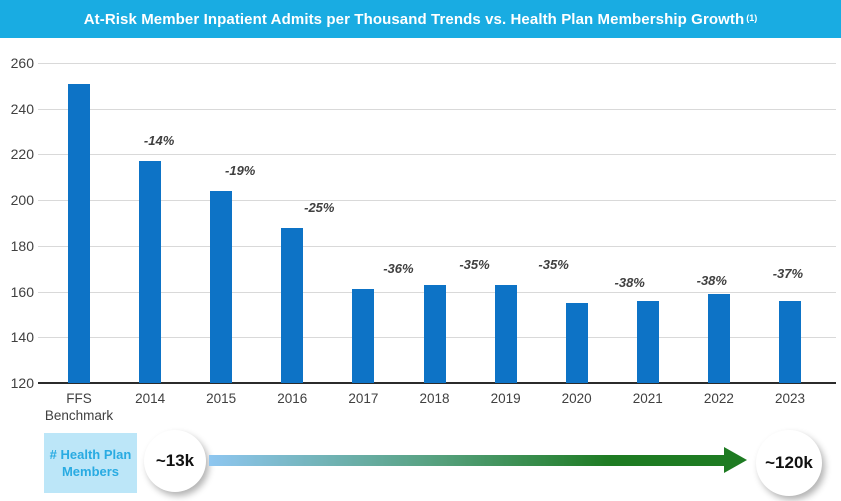  What do you see at coordinates (718, 398) in the screenshot?
I see `x-axis-label-2022: 2022` at bounding box center [718, 398].